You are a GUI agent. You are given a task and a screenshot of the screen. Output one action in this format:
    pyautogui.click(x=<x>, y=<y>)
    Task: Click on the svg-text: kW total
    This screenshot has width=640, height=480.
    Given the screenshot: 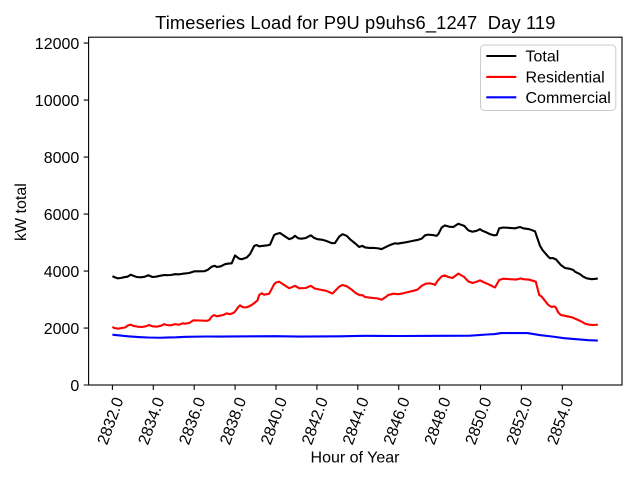 What is the action you would take?
    pyautogui.click(x=21, y=212)
    